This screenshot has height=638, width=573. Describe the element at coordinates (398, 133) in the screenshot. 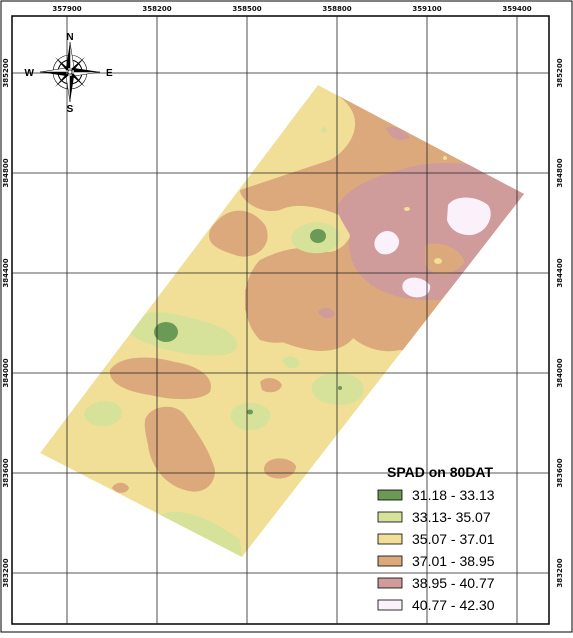

I see `zone-class5-north-spot` at that location.